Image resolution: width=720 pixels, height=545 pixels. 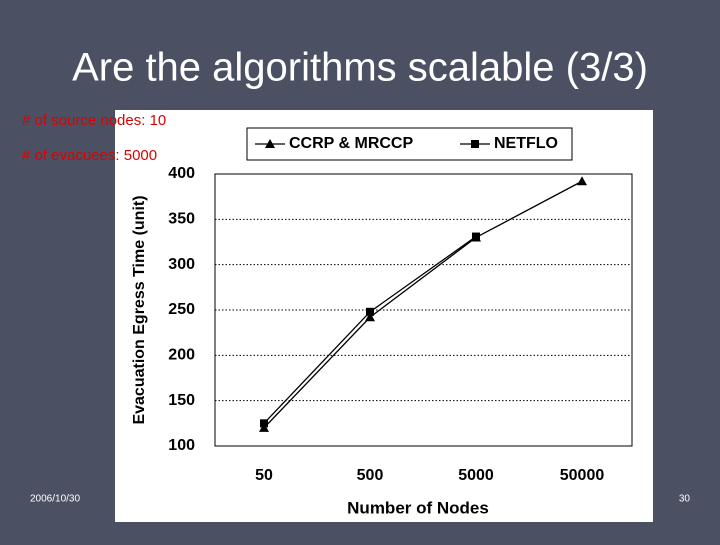 What do you see at coordinates (181, 400) in the screenshot?
I see `y-tick-label: 150` at bounding box center [181, 400].